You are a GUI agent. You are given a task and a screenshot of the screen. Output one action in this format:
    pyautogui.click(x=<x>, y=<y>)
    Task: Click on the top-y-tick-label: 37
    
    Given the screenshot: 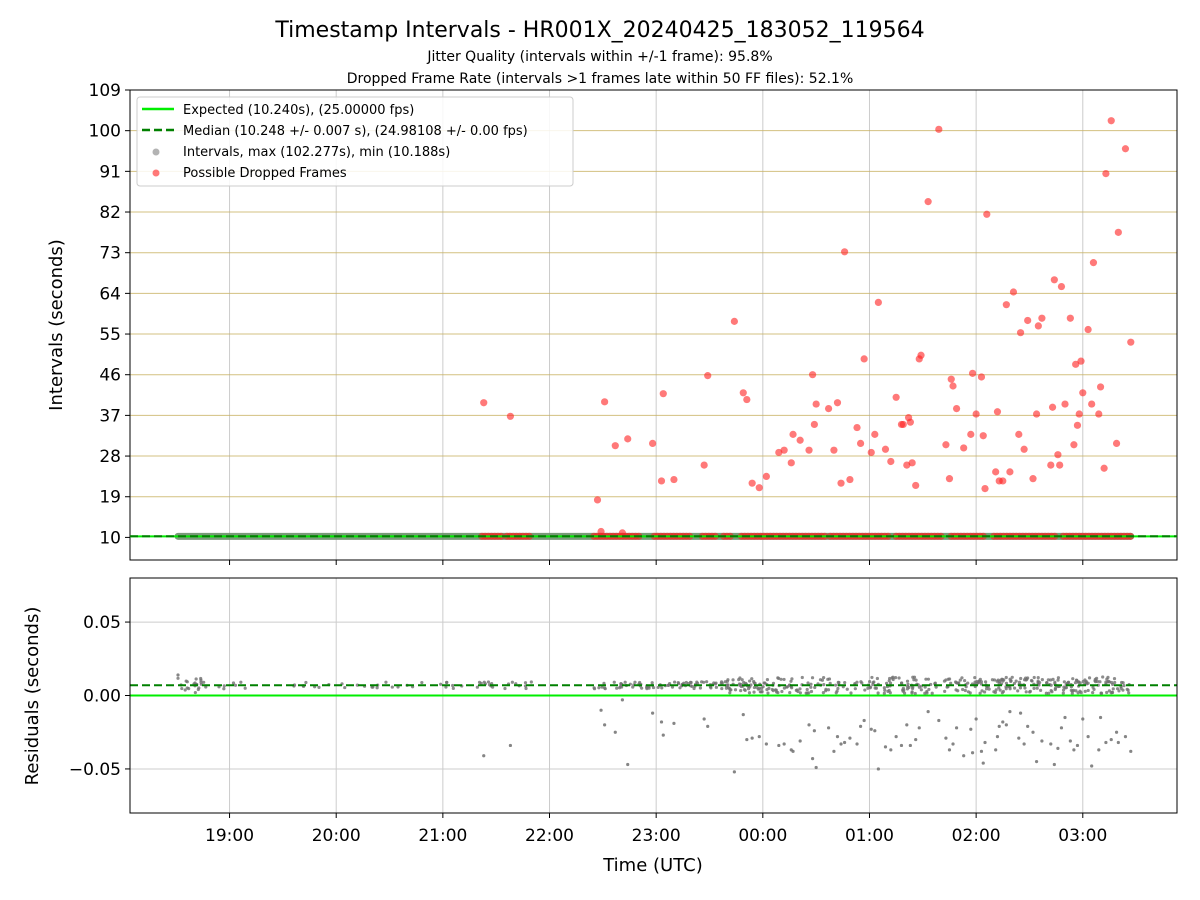 What is the action you would take?
    pyautogui.click(x=110, y=416)
    